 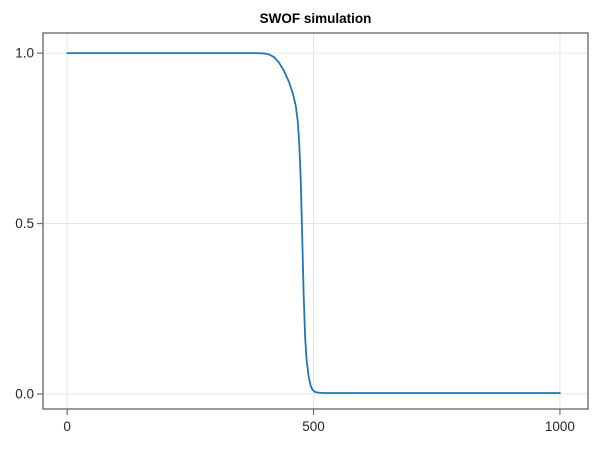 What do you see at coordinates (24, 53) in the screenshot?
I see `y-tick-label: 1.0` at bounding box center [24, 53].